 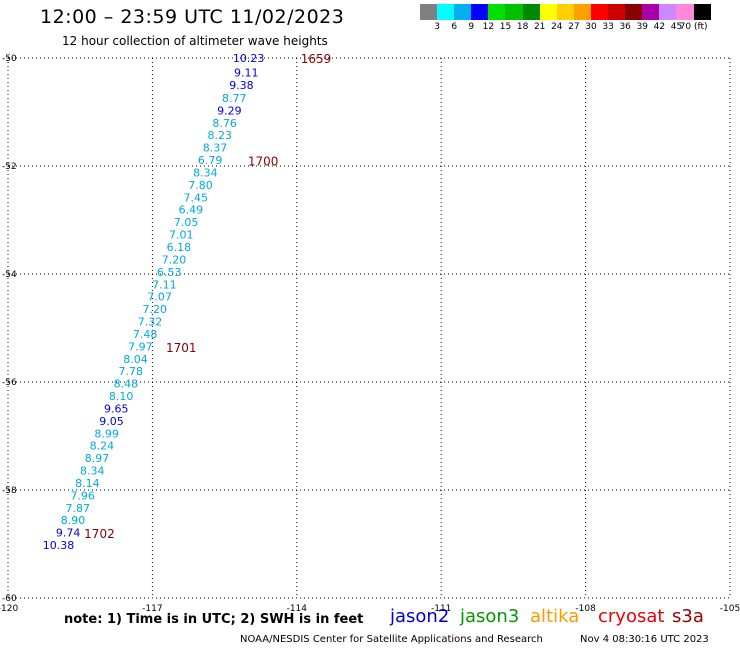 What do you see at coordinates (9, 59) in the screenshot?
I see `y-tick-label: -50` at bounding box center [9, 59].